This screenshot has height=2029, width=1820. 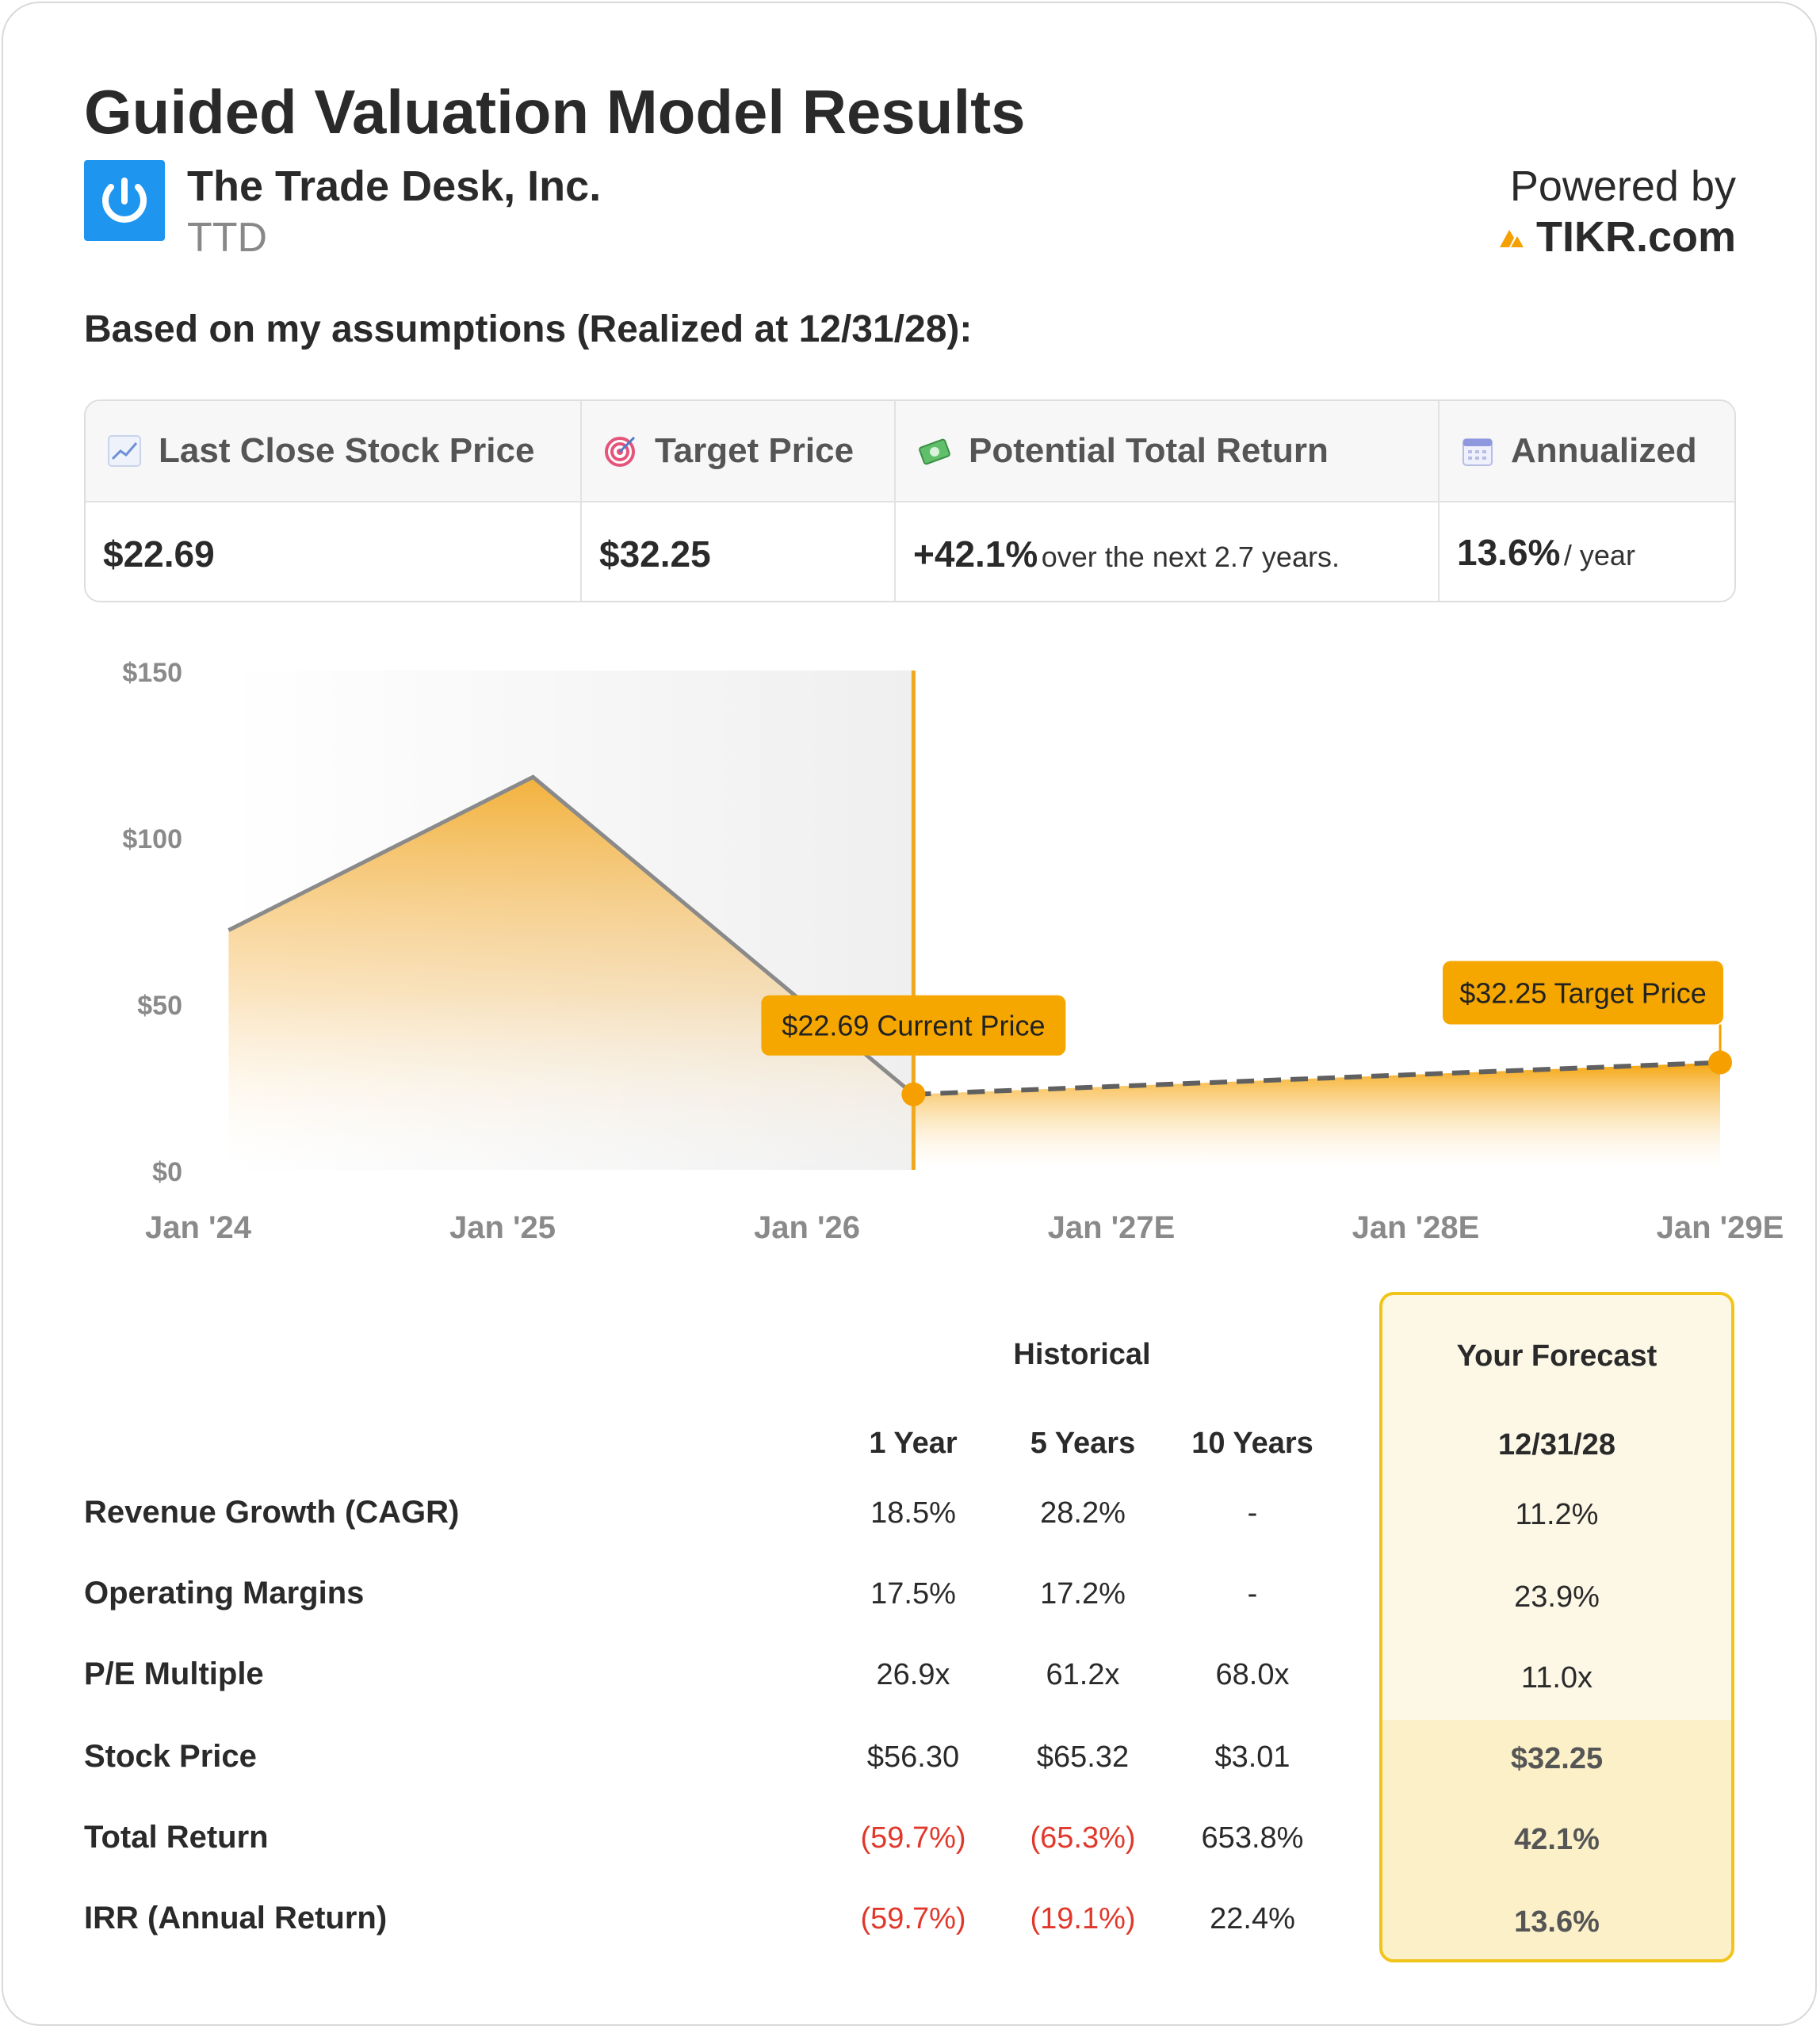 I want to click on brand-link: TIKR.com, so click(x=1617, y=237).